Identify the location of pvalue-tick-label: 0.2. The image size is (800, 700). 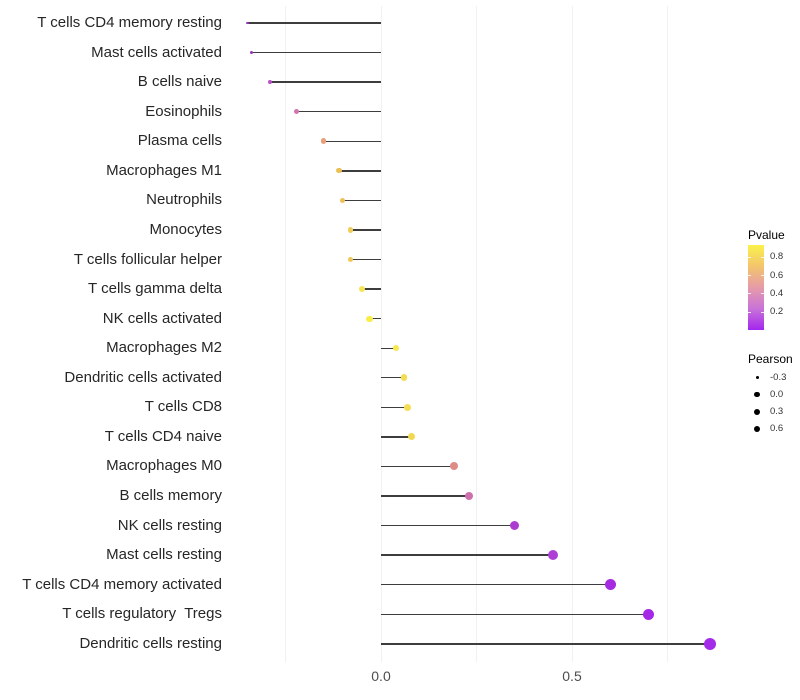
(777, 312).